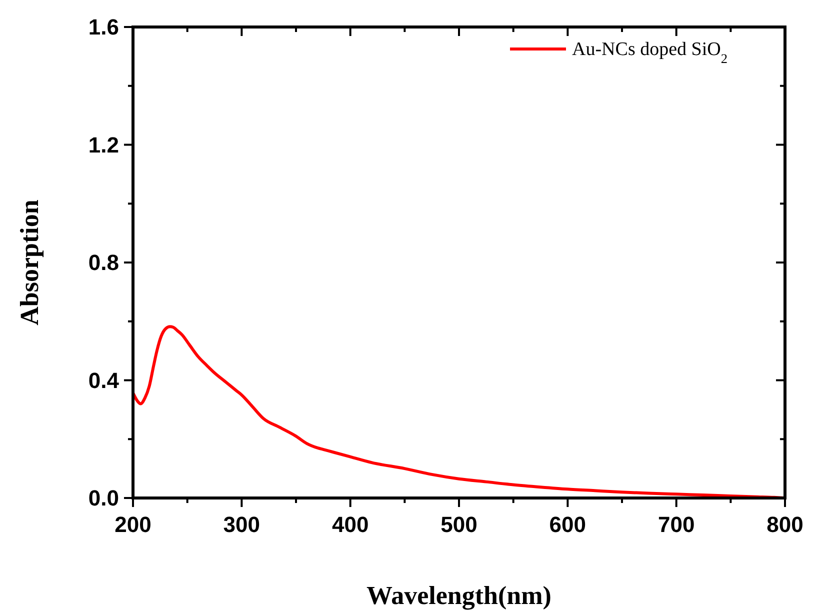  I want to click on y-axis-title: Absorption, so click(29, 262).